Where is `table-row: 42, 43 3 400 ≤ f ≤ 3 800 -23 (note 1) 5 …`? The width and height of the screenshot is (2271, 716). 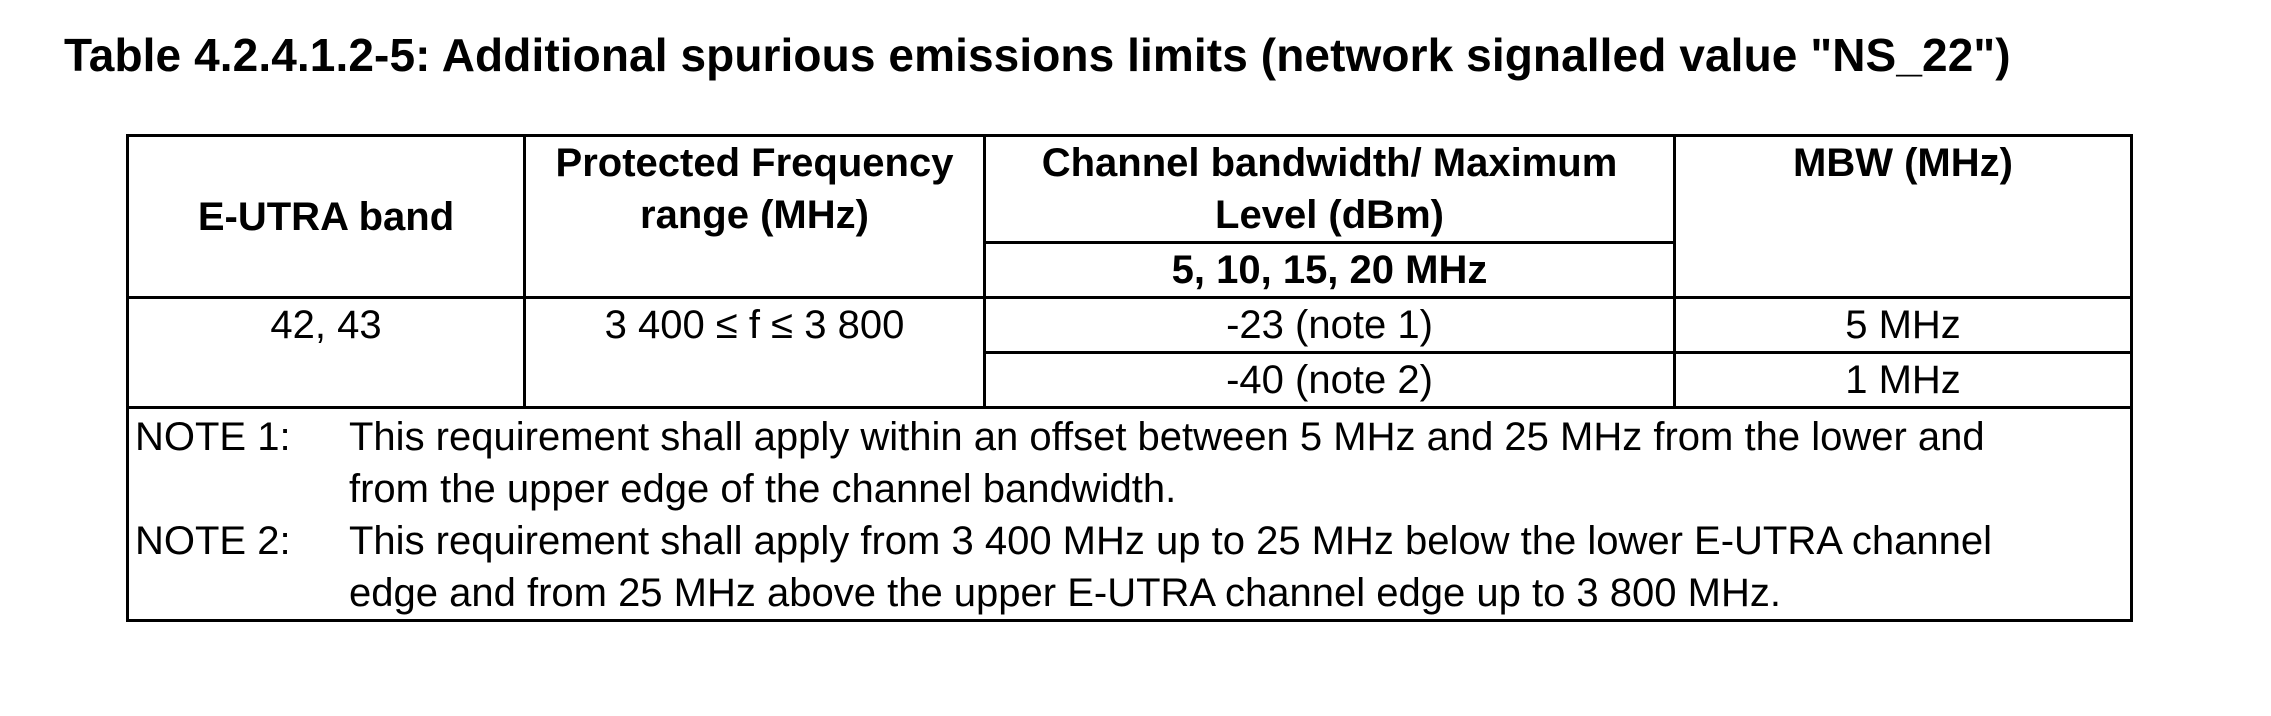
table-row: 42, 43 3 400 ≤ f ≤ 3 800 -23 (note 1) 5 … is located at coordinates (1129, 352).